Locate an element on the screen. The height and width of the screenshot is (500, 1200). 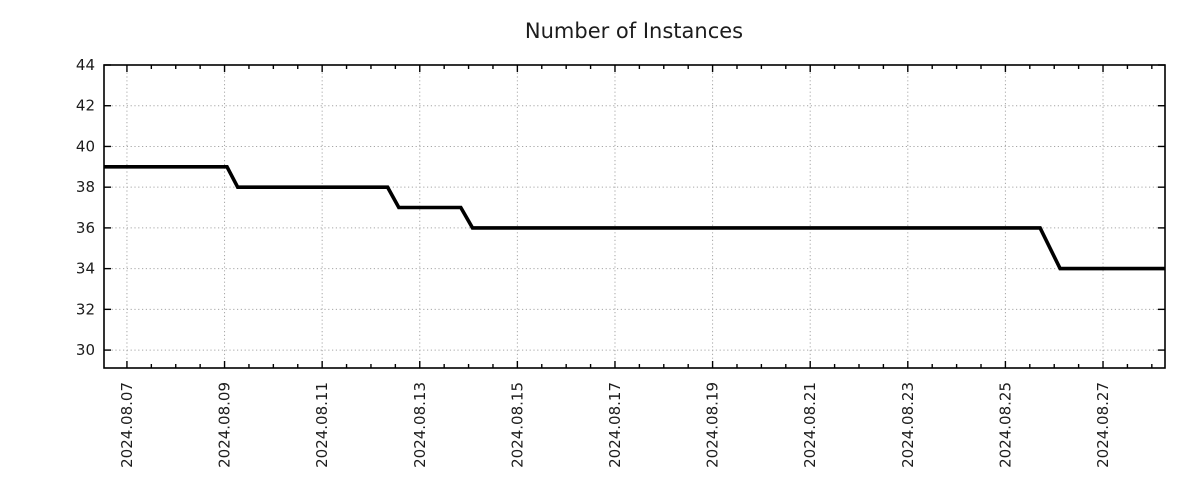
x-tick-label: 2024.08.17 is located at coordinates (615, 425).